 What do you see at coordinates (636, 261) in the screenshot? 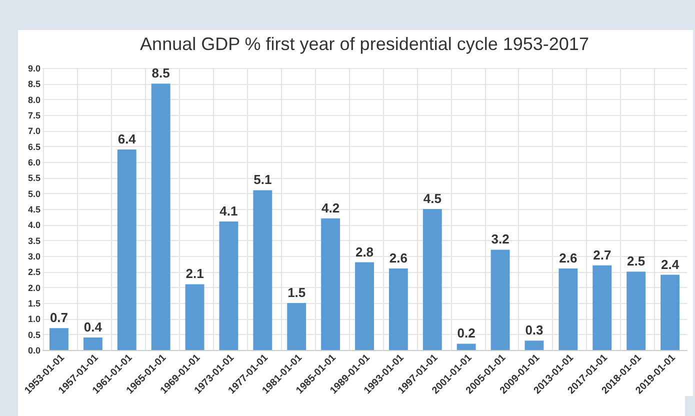
I see `data-label: 2.5` at bounding box center [636, 261].